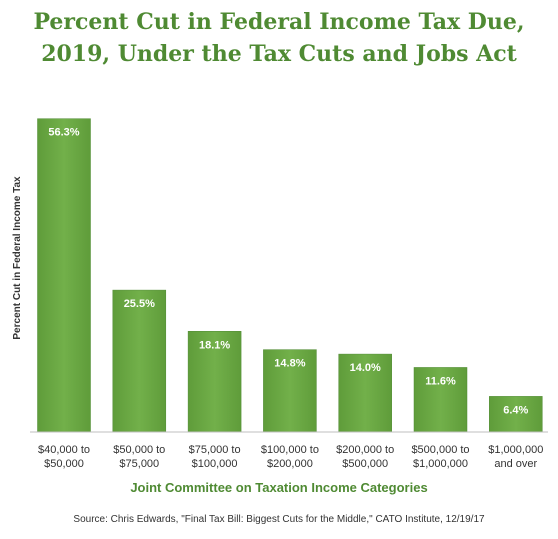  What do you see at coordinates (365, 368) in the screenshot?
I see `data-label-4: 14.0%` at bounding box center [365, 368].